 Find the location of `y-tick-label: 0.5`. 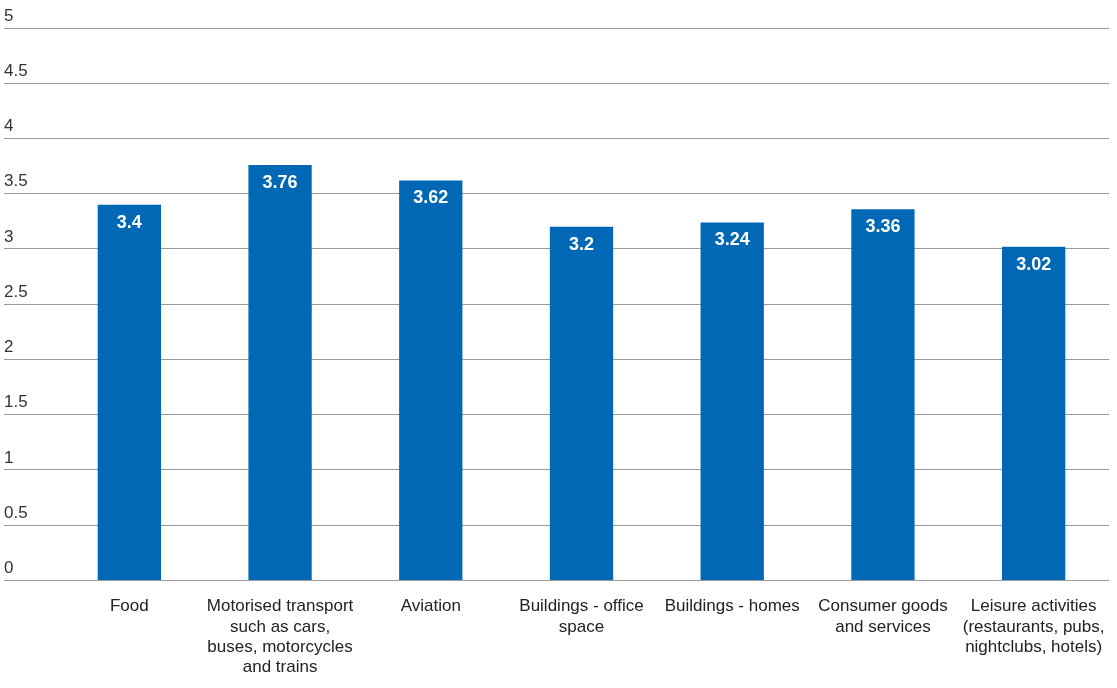

y-tick-label: 0.5 is located at coordinates (16, 512).